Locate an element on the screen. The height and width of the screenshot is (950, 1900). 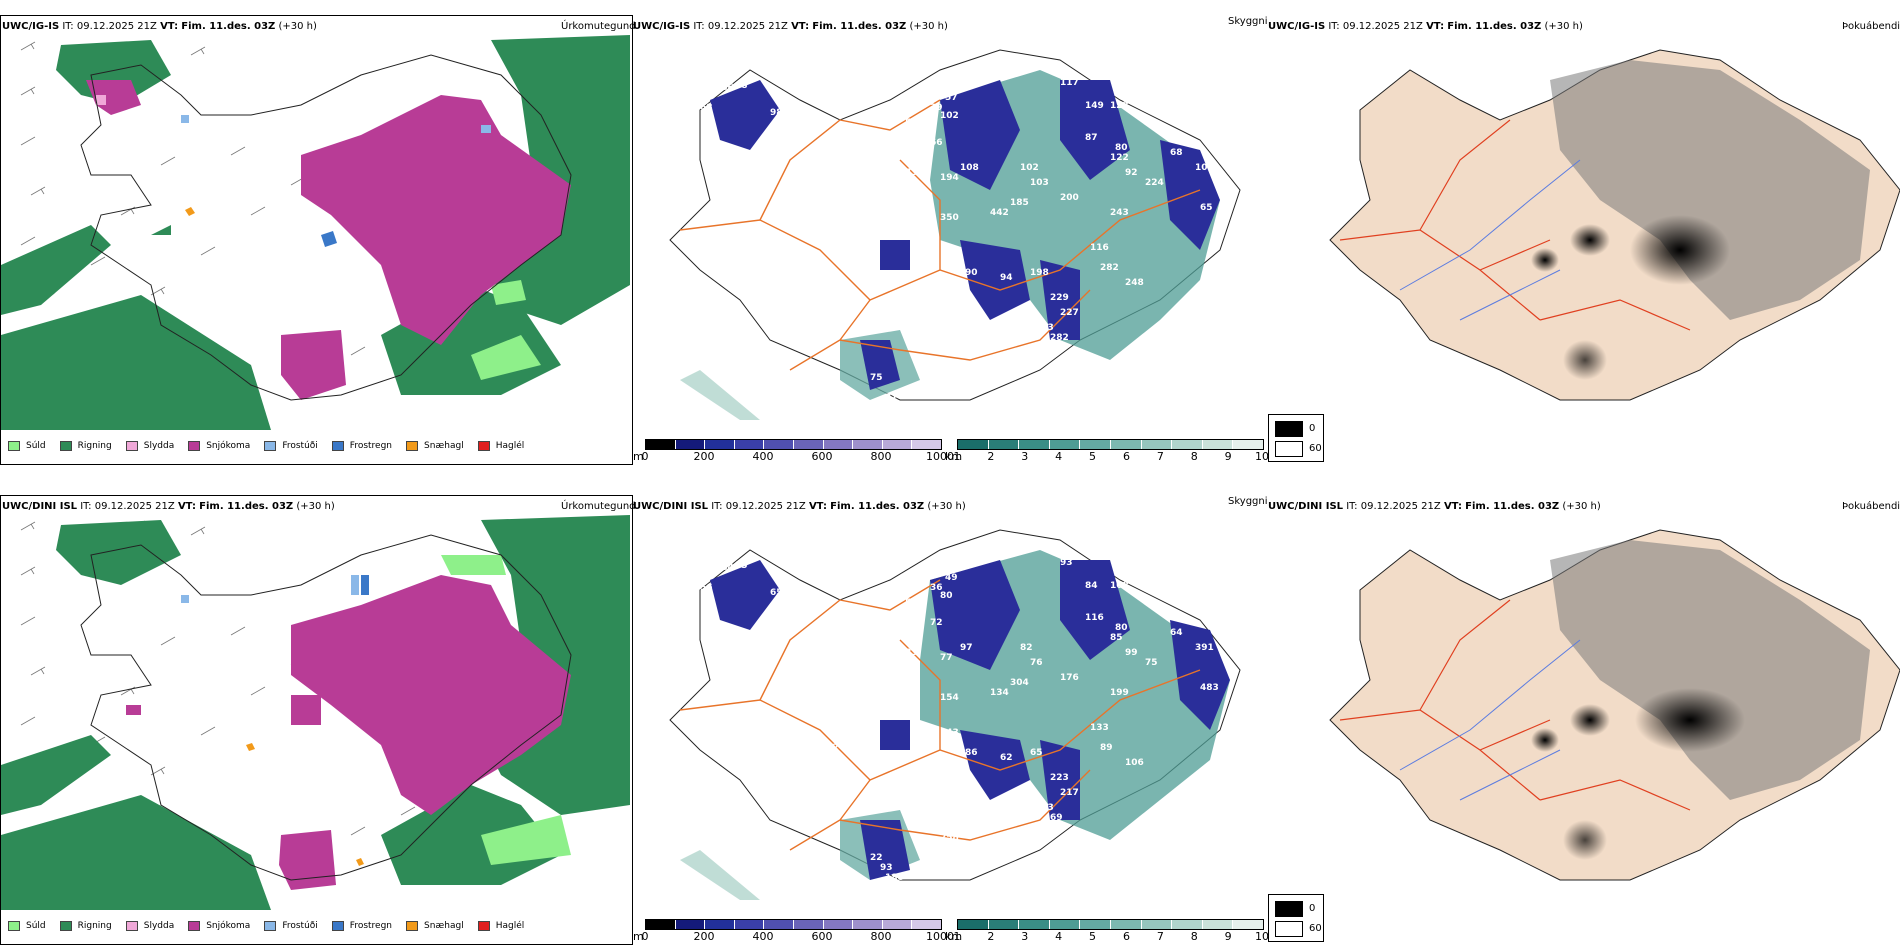
vis-colorbar-m is located at coordinates (793, 924).